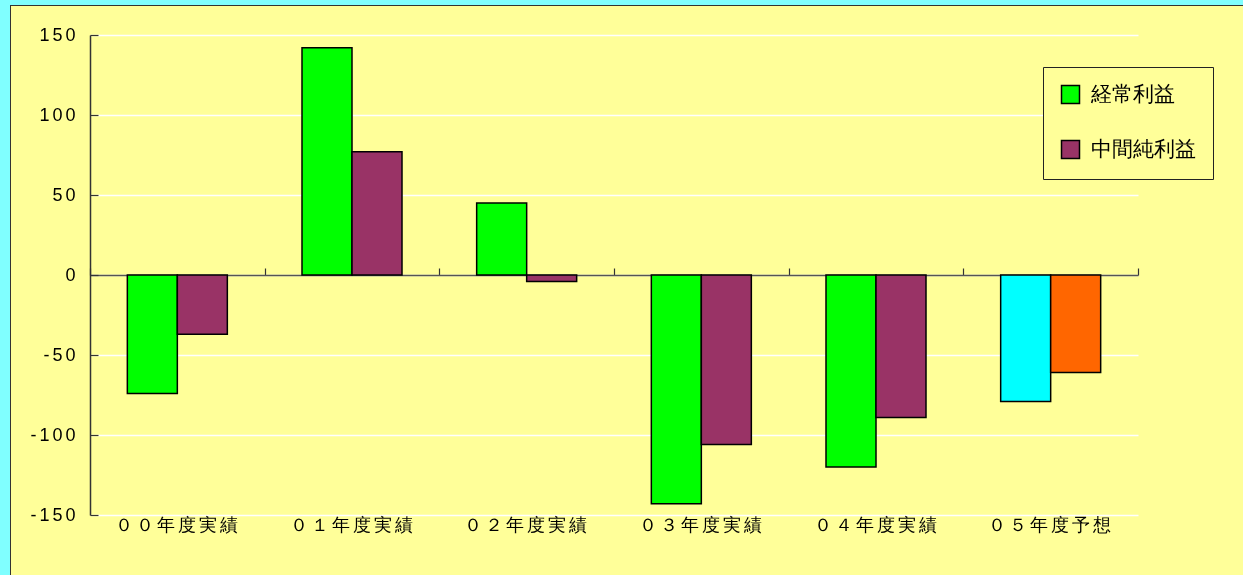 The image size is (1243, 575). I want to click on x-tick-label: ００年度実績, so click(177, 524).